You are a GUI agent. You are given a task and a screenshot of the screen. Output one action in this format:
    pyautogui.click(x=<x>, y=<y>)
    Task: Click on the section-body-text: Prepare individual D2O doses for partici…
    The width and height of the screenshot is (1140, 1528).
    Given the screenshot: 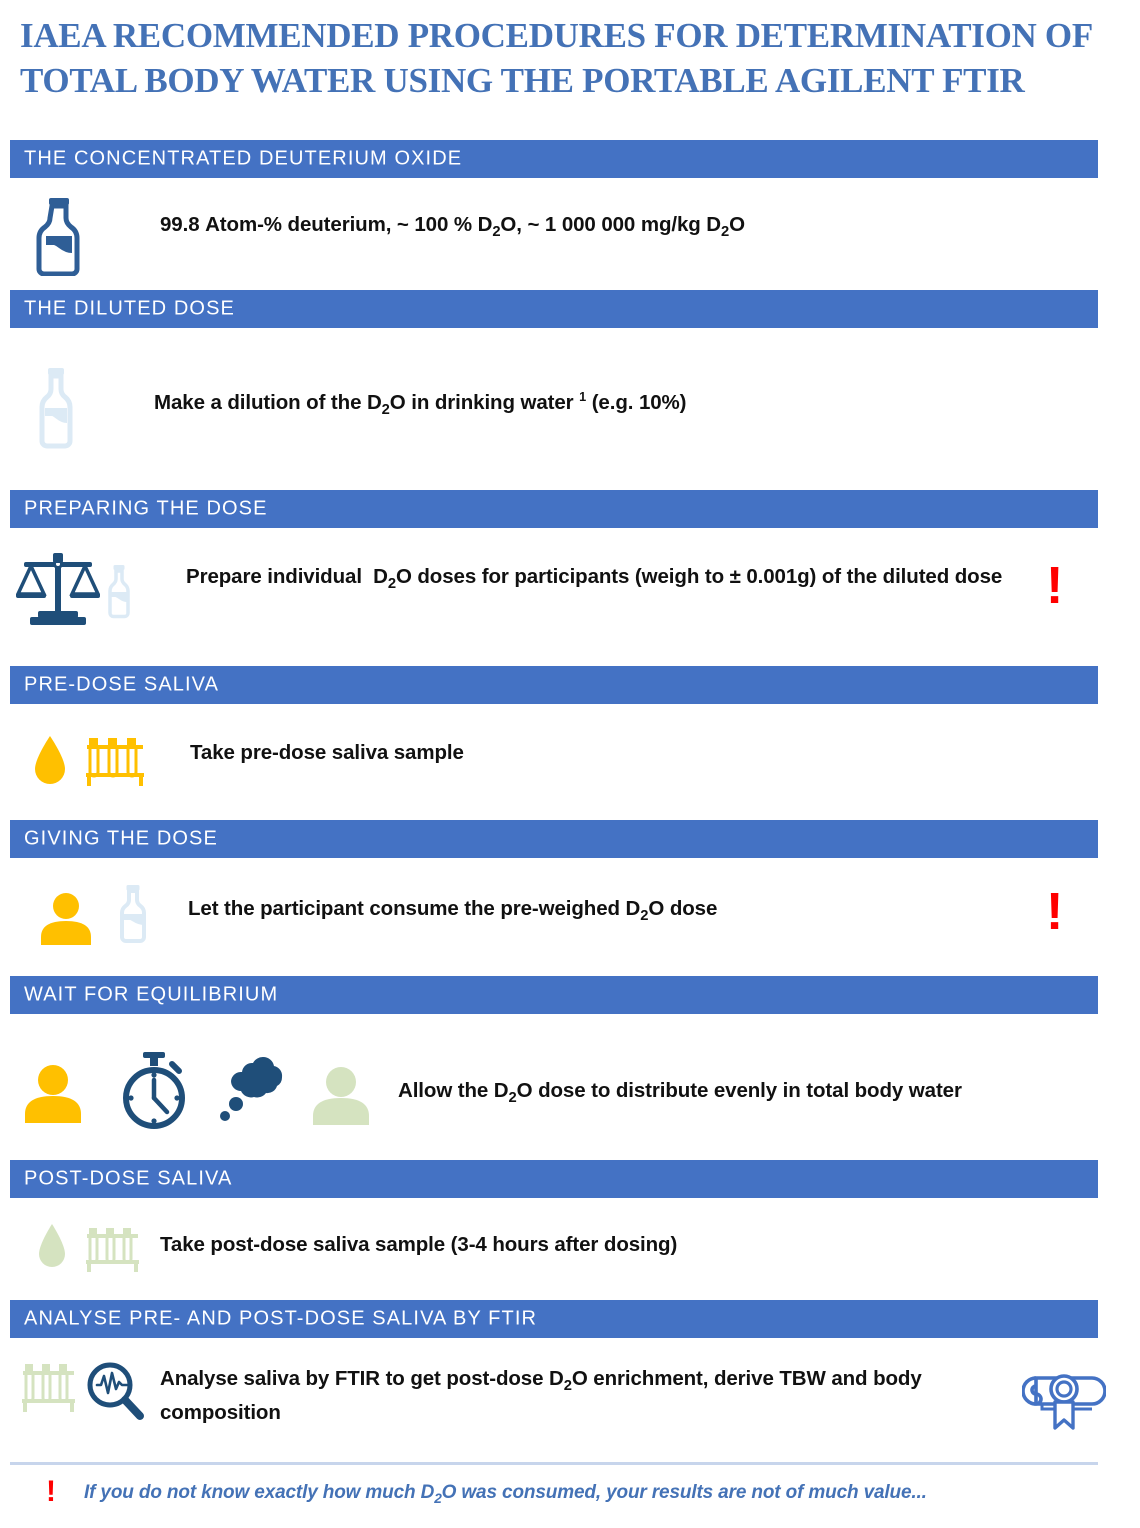 What is the action you would take?
    pyautogui.click(x=594, y=579)
    